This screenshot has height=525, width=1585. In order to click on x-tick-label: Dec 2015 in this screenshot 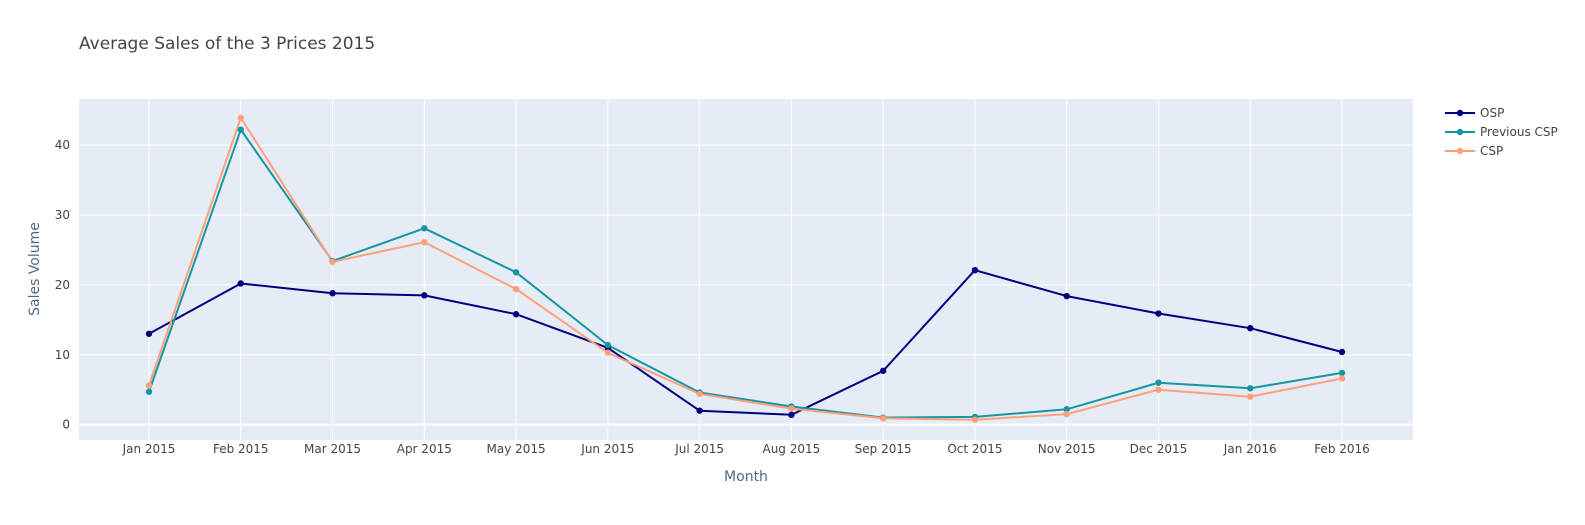, I will do `click(1159, 449)`.